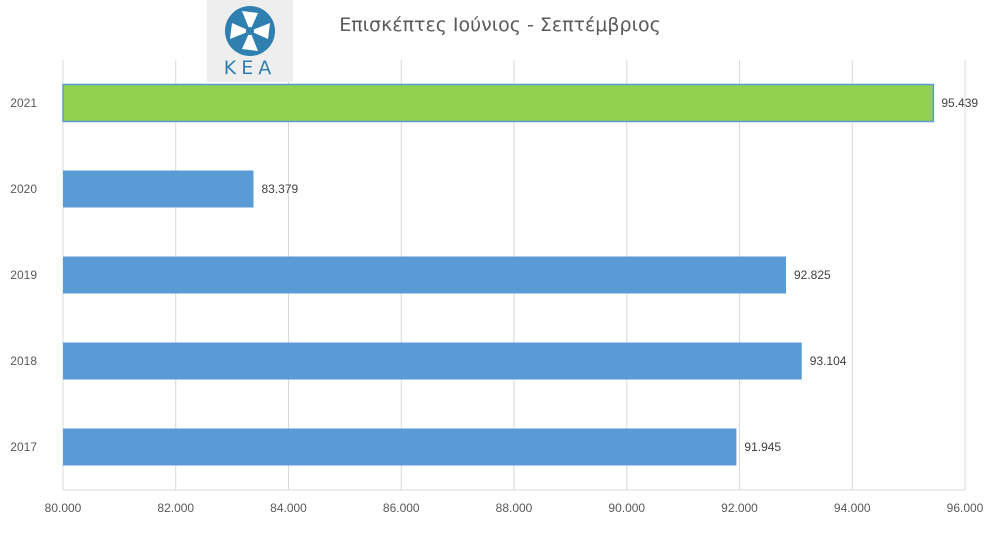 The height and width of the screenshot is (550, 1000). Describe the element at coordinates (23, 189) in the screenshot. I see `y-category-label: 2020` at that location.